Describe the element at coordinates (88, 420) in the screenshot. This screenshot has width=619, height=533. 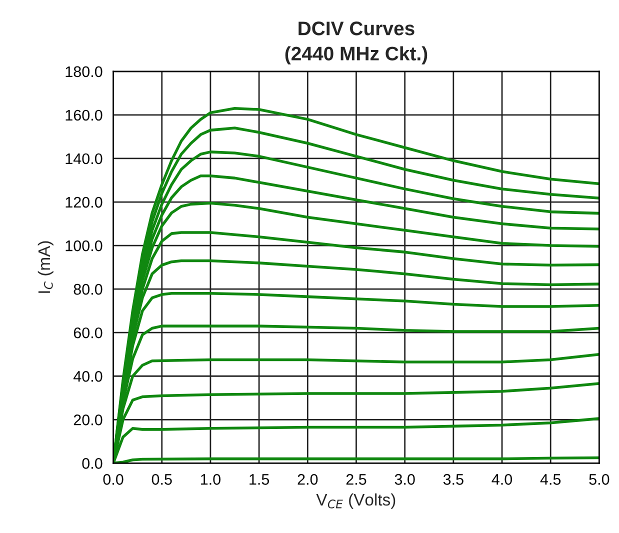
I see `y-tick-label: 20.0` at that location.